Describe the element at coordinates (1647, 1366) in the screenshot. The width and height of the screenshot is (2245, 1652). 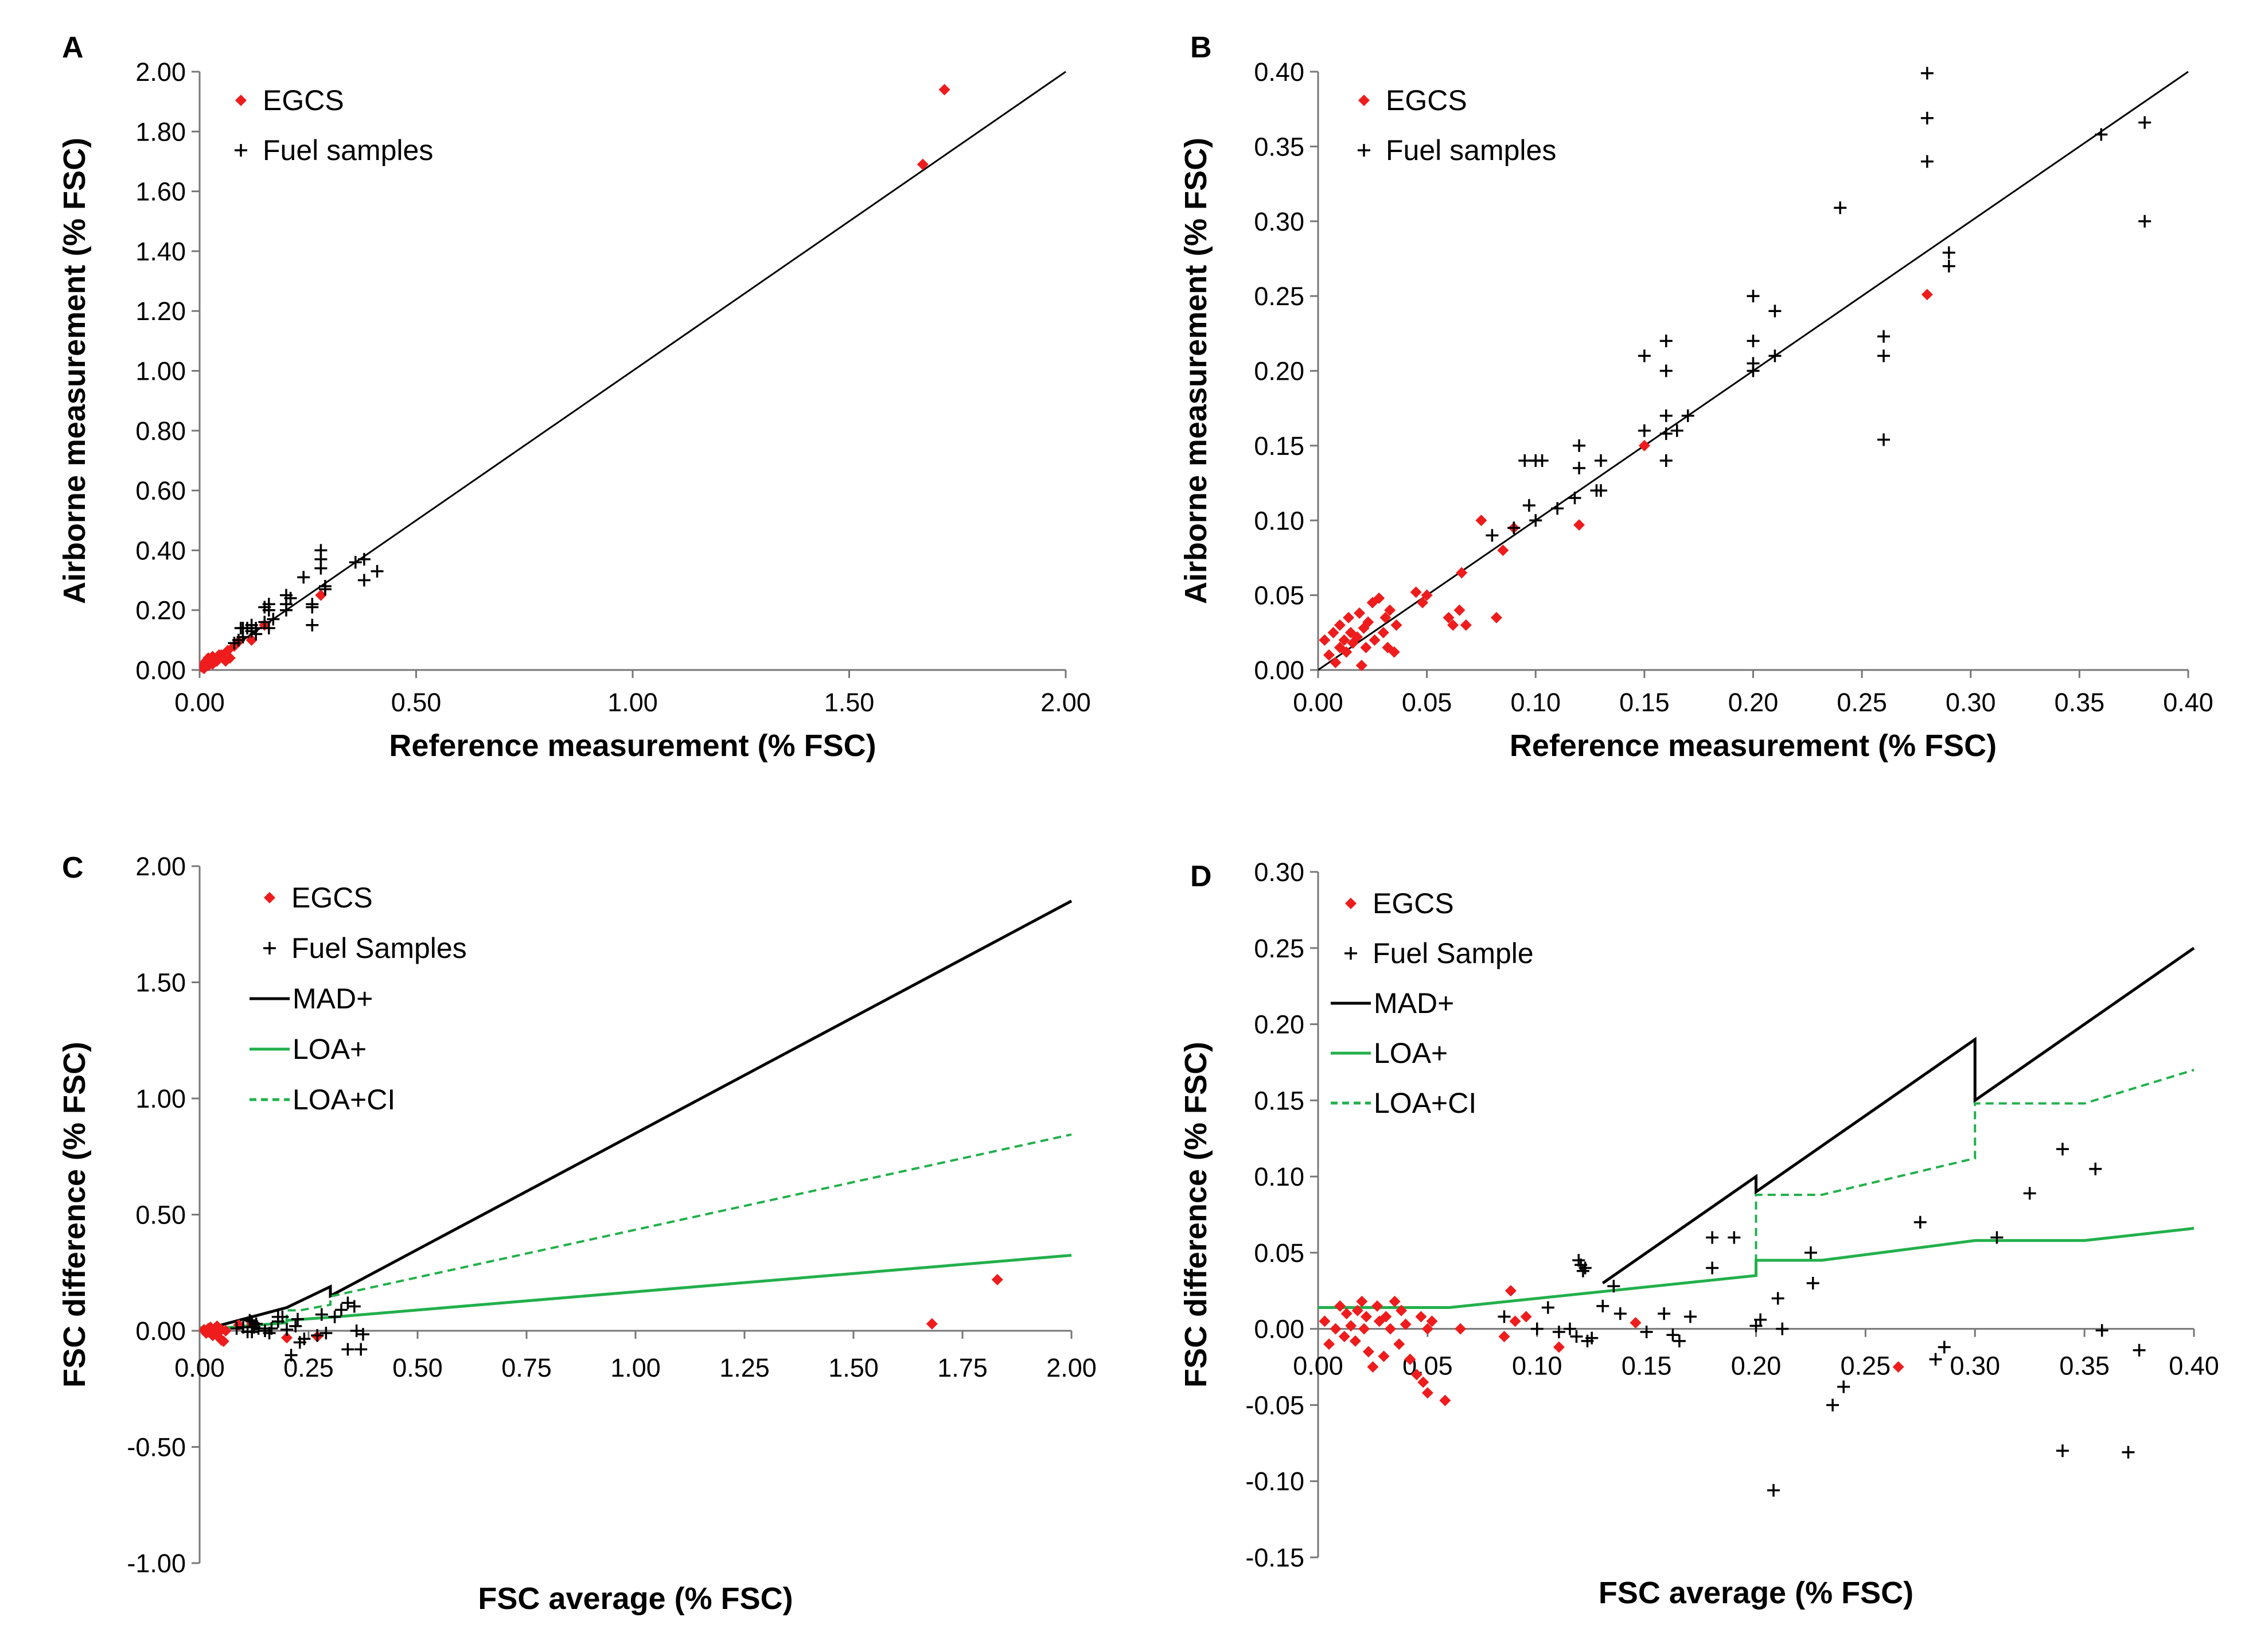
I see `x-tick-label: 0.15` at that location.